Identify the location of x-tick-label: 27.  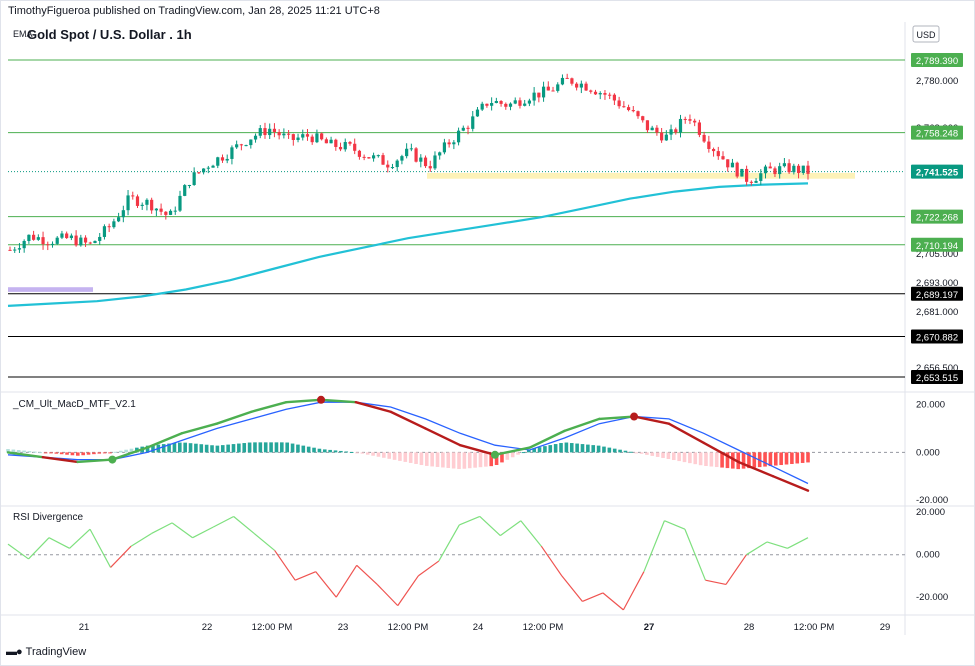
(649, 627).